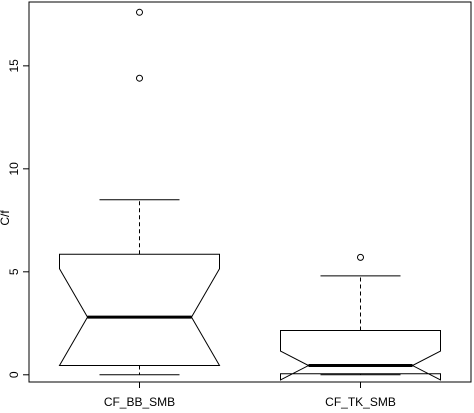 This screenshot has width=474, height=413. What do you see at coordinates (360, 402) in the screenshot?
I see `x-tick-label: CF_TK_SMB` at bounding box center [360, 402].